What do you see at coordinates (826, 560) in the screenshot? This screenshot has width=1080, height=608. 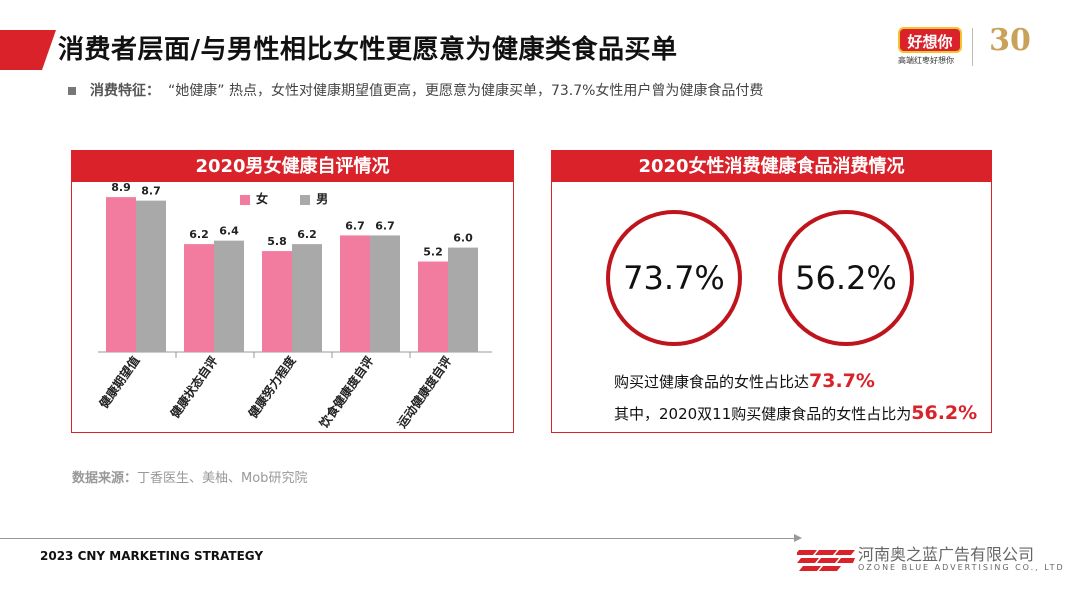 I see `company-logo-icon` at bounding box center [826, 560].